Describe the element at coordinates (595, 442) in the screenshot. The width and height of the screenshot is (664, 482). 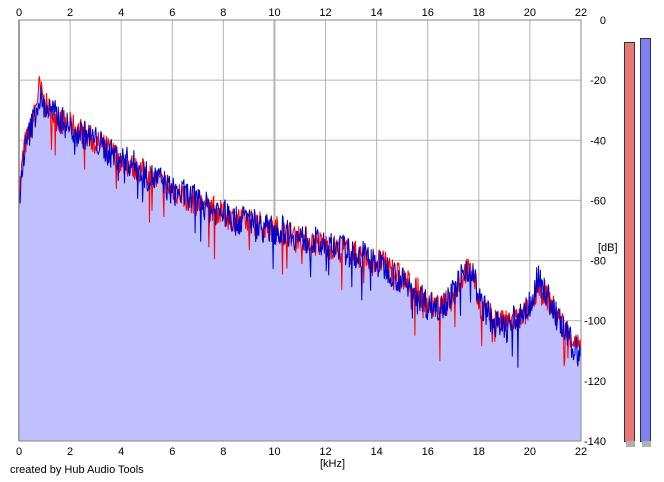
I see `y-tick-label: -140` at that location.